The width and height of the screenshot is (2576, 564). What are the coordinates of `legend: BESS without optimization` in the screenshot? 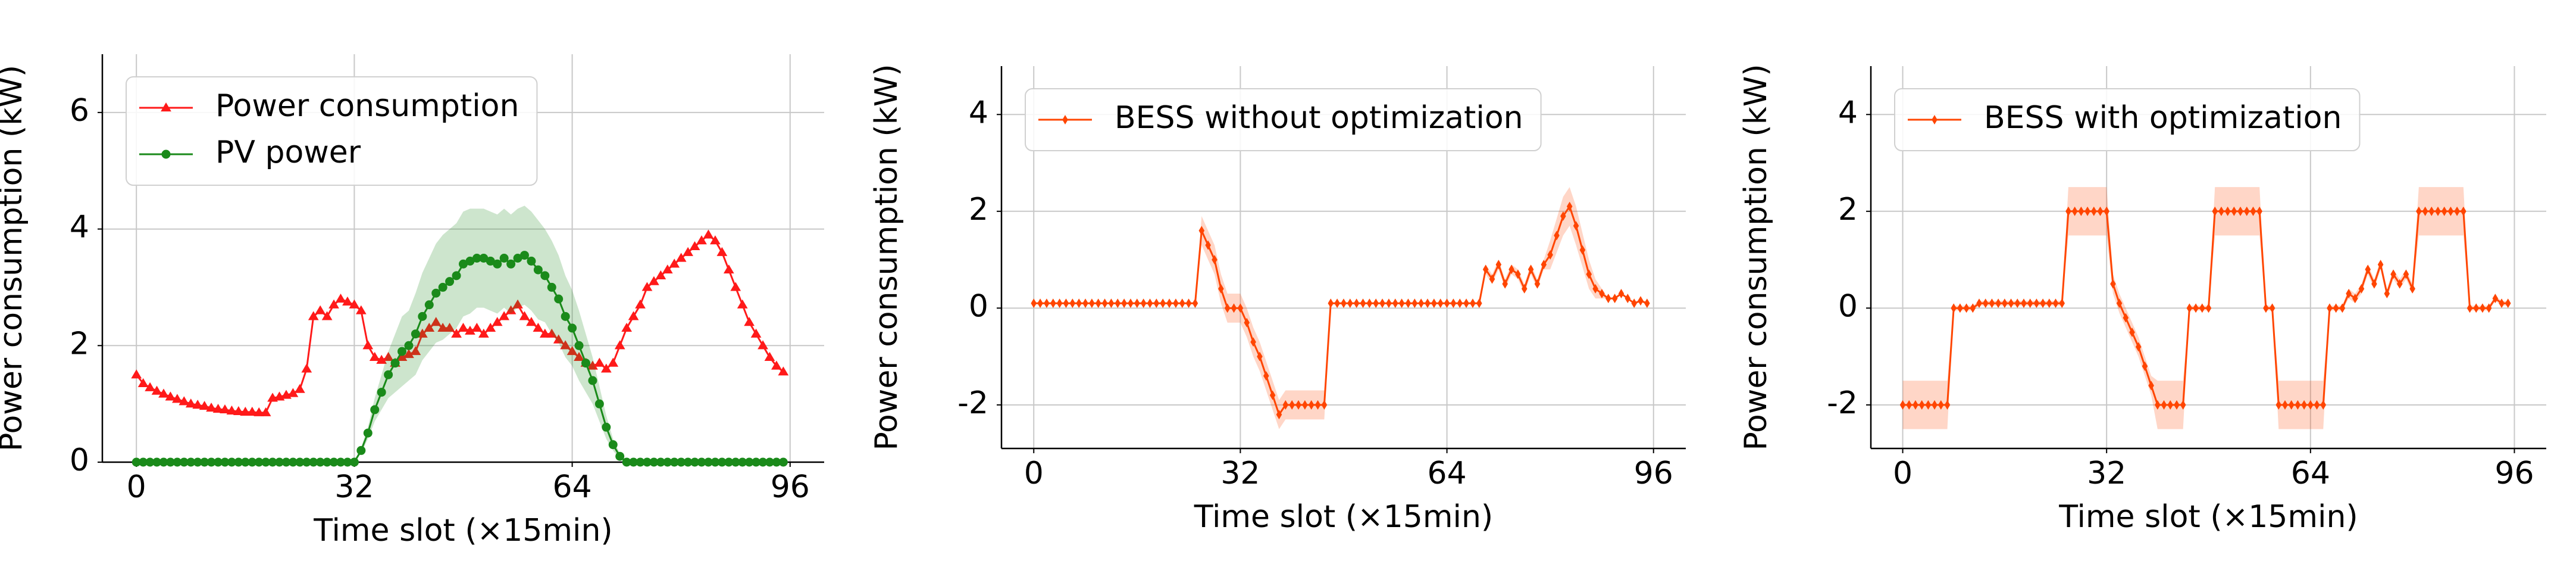 It's located at (1283, 119).